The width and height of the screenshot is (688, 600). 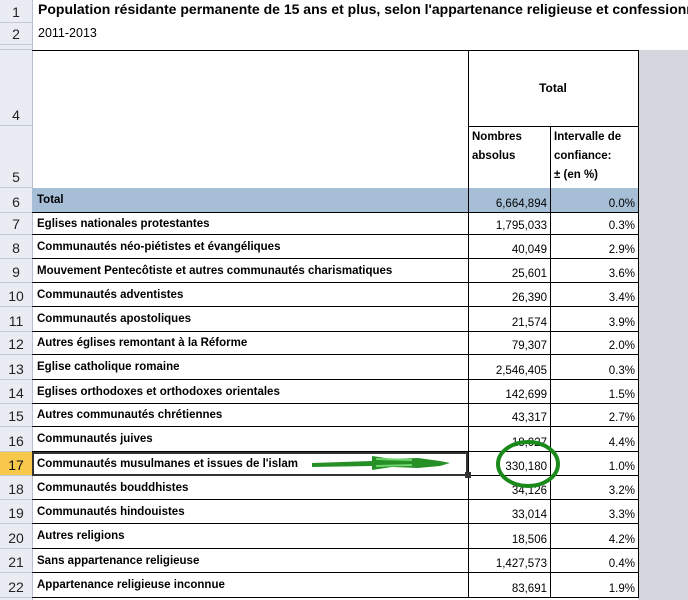 I want to click on row-number: 12, so click(x=16, y=343).